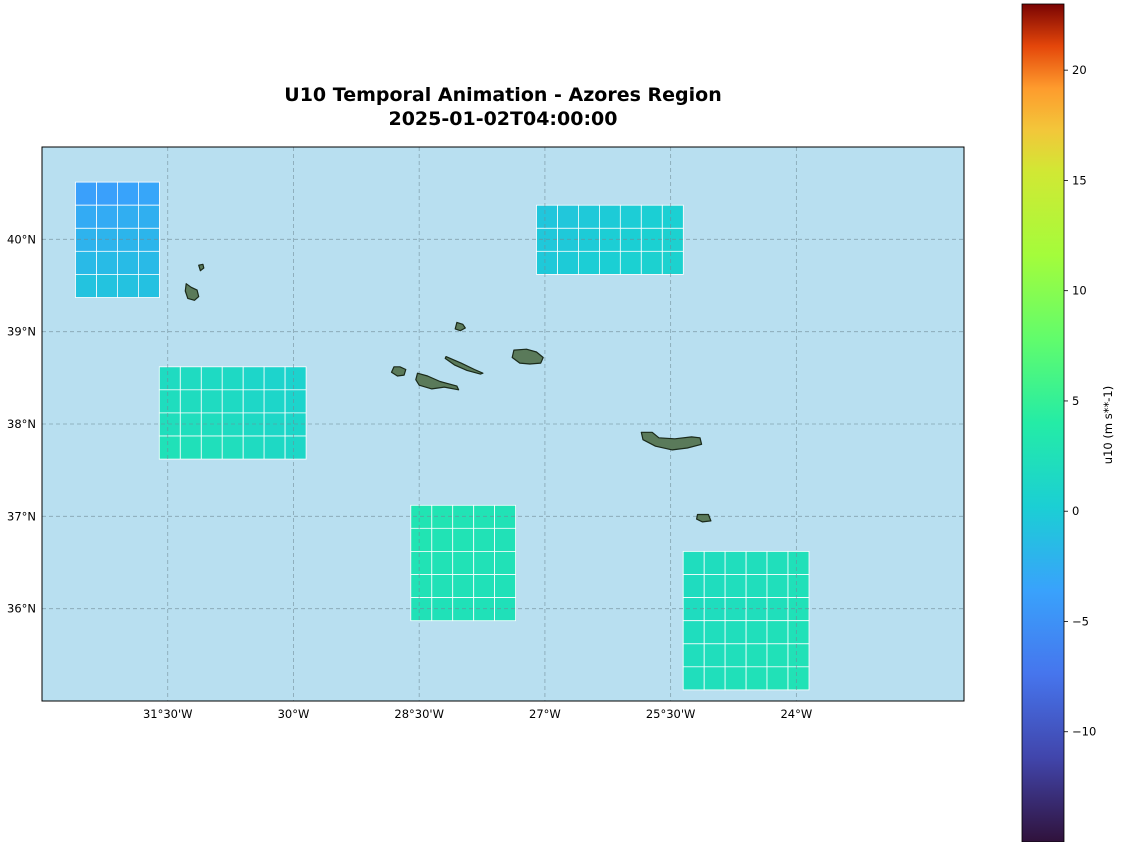 This screenshot has width=1122, height=842. I want to click on colorbar-tick-label: −5, so click(1080, 621).